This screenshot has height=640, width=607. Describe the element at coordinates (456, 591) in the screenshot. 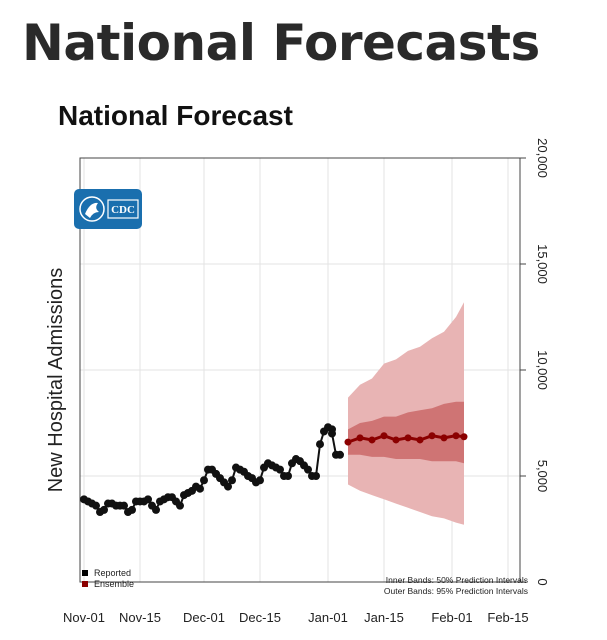

I see `band-note-outer: Outer Bands: 95% Prediction Intervals` at that location.